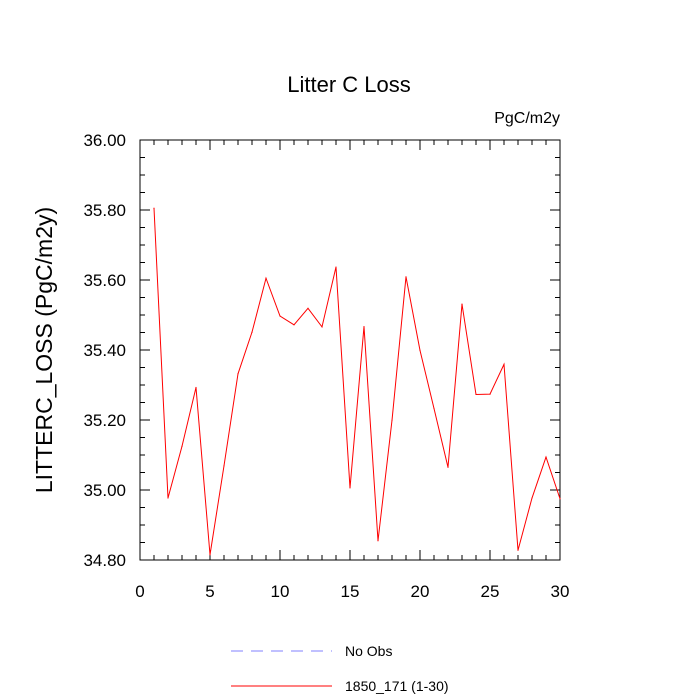  I want to click on x-tick-label: 15, so click(350, 591).